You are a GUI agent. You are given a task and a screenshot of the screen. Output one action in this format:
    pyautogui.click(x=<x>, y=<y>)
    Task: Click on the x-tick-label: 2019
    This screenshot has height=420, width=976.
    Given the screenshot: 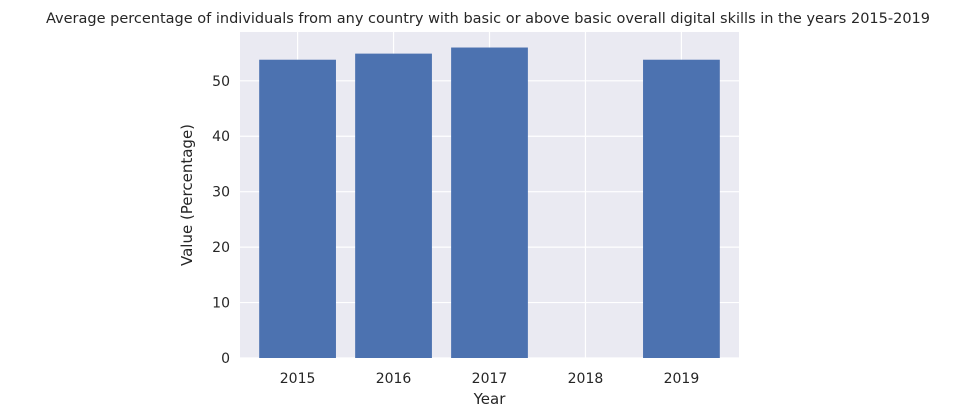 What is the action you would take?
    pyautogui.click(x=682, y=379)
    